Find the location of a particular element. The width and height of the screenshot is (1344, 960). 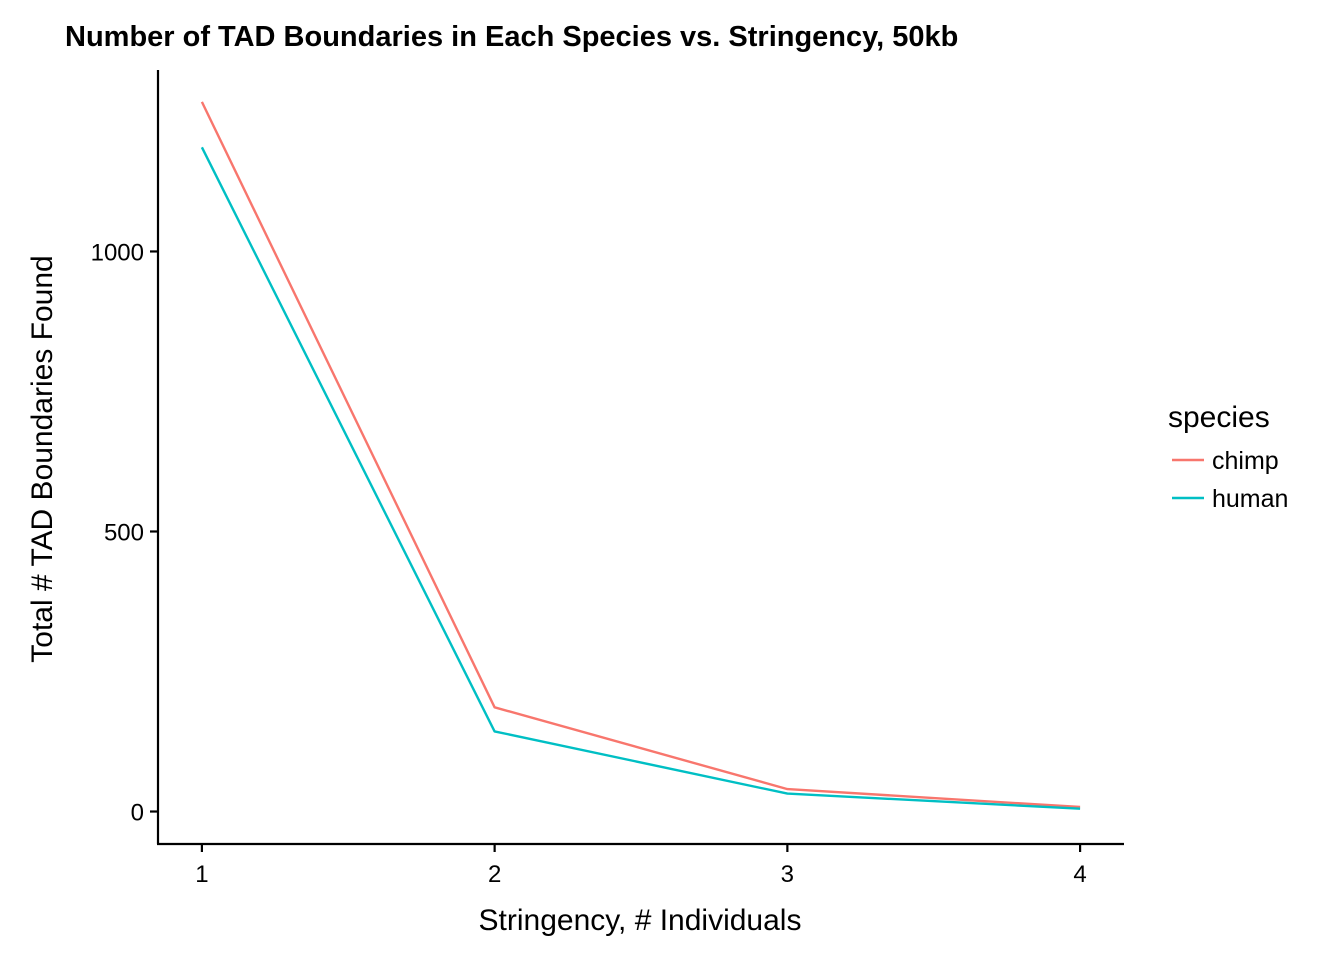

y-axis-title: Total # TAD Boundaries Found is located at coordinates (42, 458).